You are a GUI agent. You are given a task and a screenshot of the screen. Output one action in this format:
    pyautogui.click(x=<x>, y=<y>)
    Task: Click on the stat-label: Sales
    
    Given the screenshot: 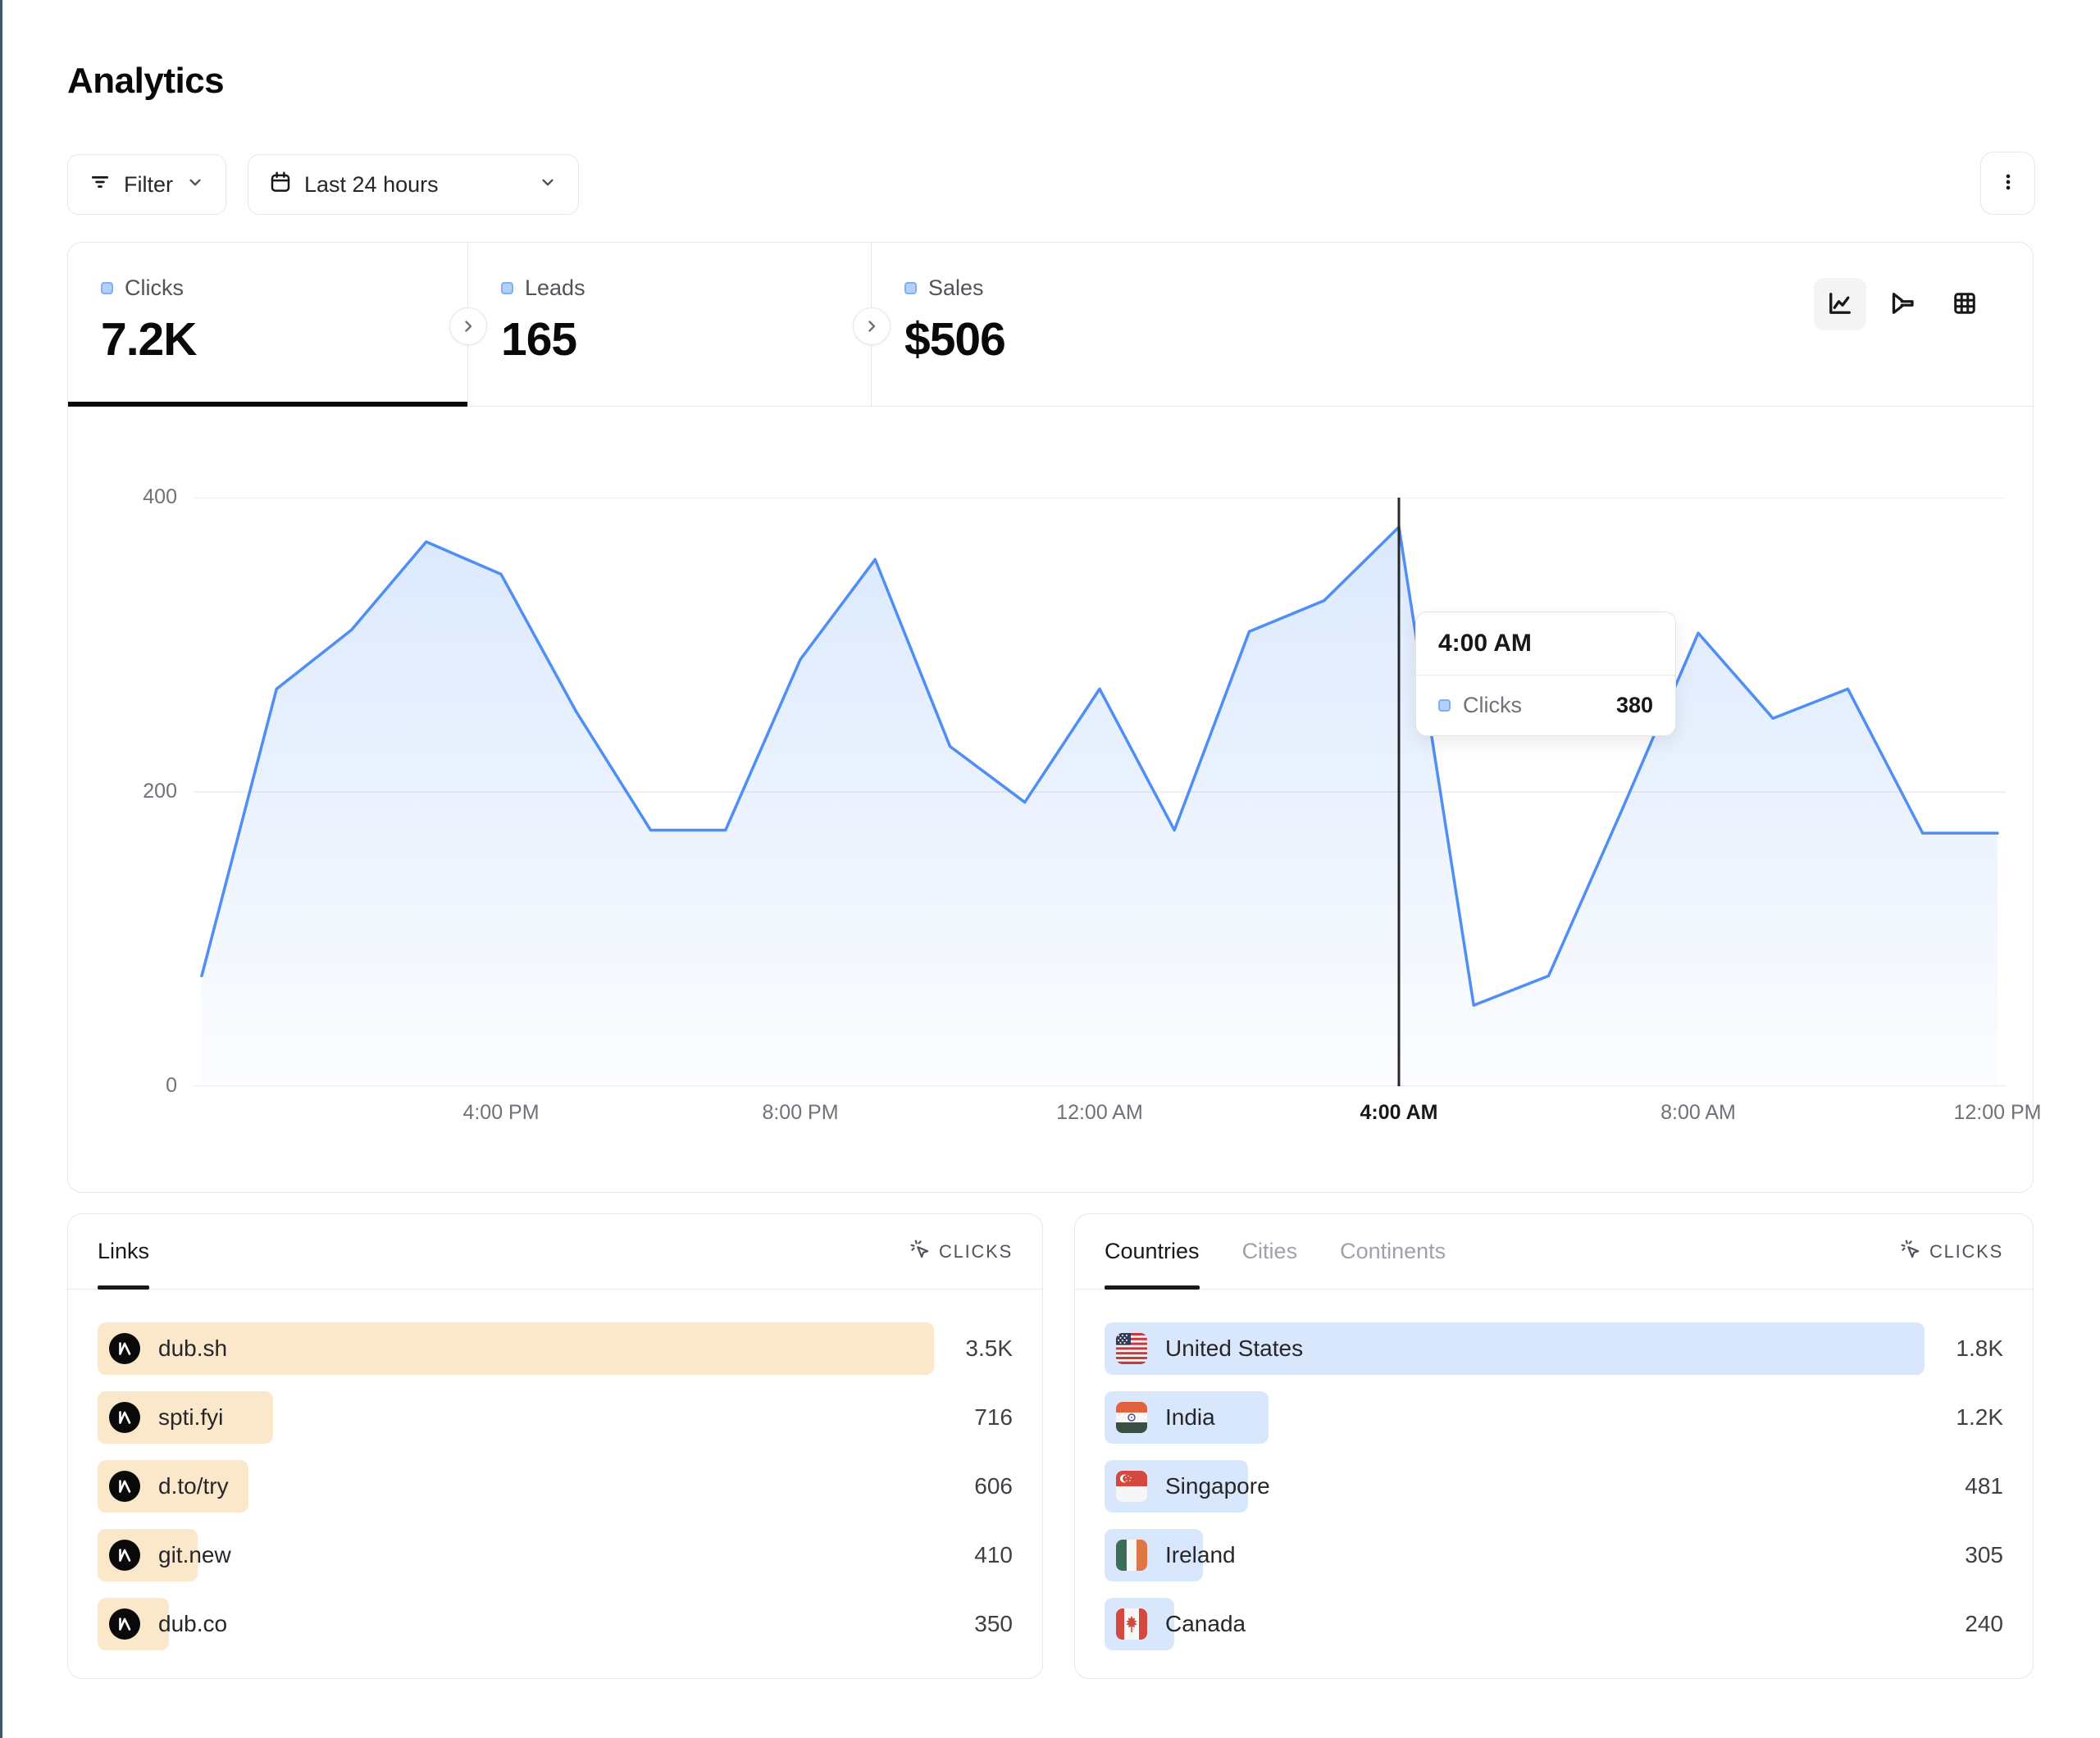 What is the action you would take?
    pyautogui.click(x=956, y=287)
    